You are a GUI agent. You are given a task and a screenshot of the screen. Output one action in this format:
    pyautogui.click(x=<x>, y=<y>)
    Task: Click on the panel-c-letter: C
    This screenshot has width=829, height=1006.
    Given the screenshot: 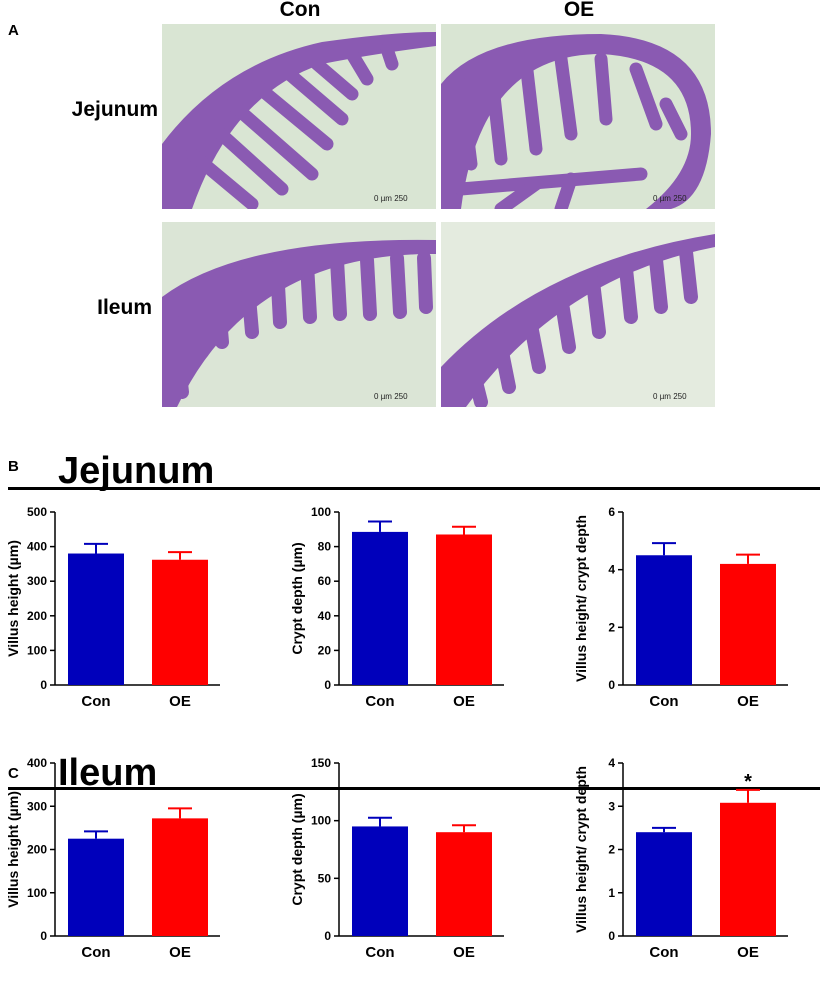 What is the action you would take?
    pyautogui.click(x=13, y=773)
    